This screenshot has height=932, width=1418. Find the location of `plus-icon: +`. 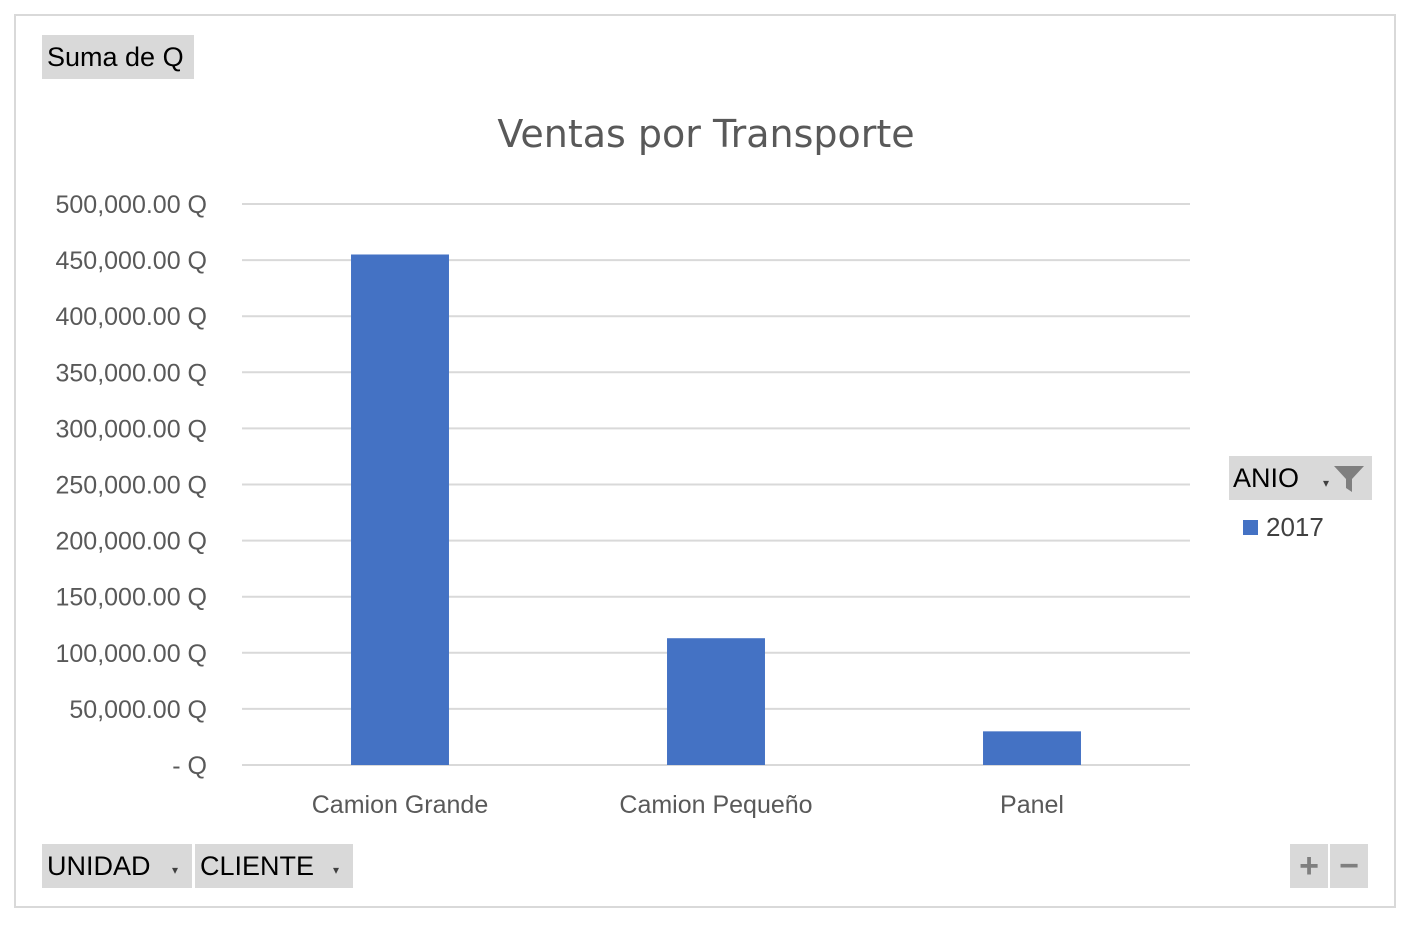

plus-icon: + is located at coordinates (1309, 865).